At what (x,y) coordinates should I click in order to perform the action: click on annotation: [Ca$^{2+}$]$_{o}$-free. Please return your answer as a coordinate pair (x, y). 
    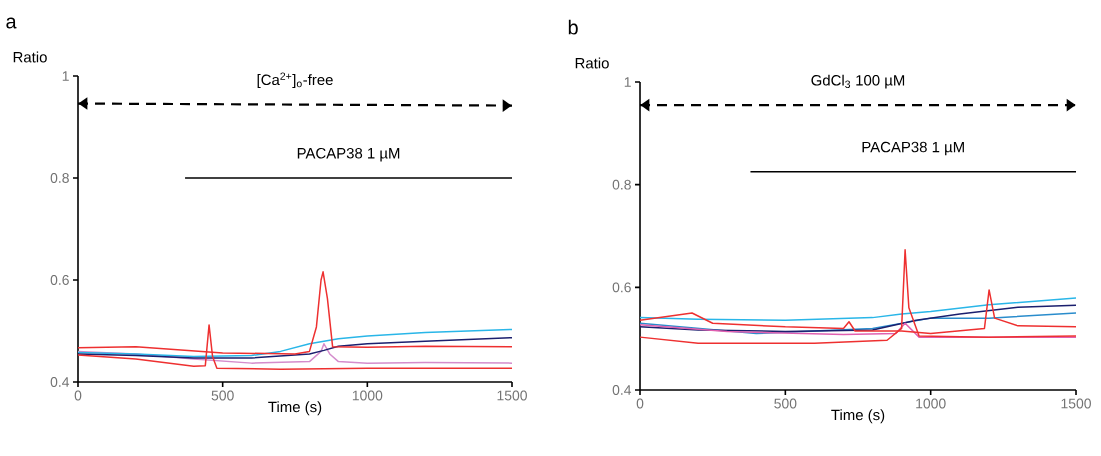
    Looking at the image, I should click on (295, 80).